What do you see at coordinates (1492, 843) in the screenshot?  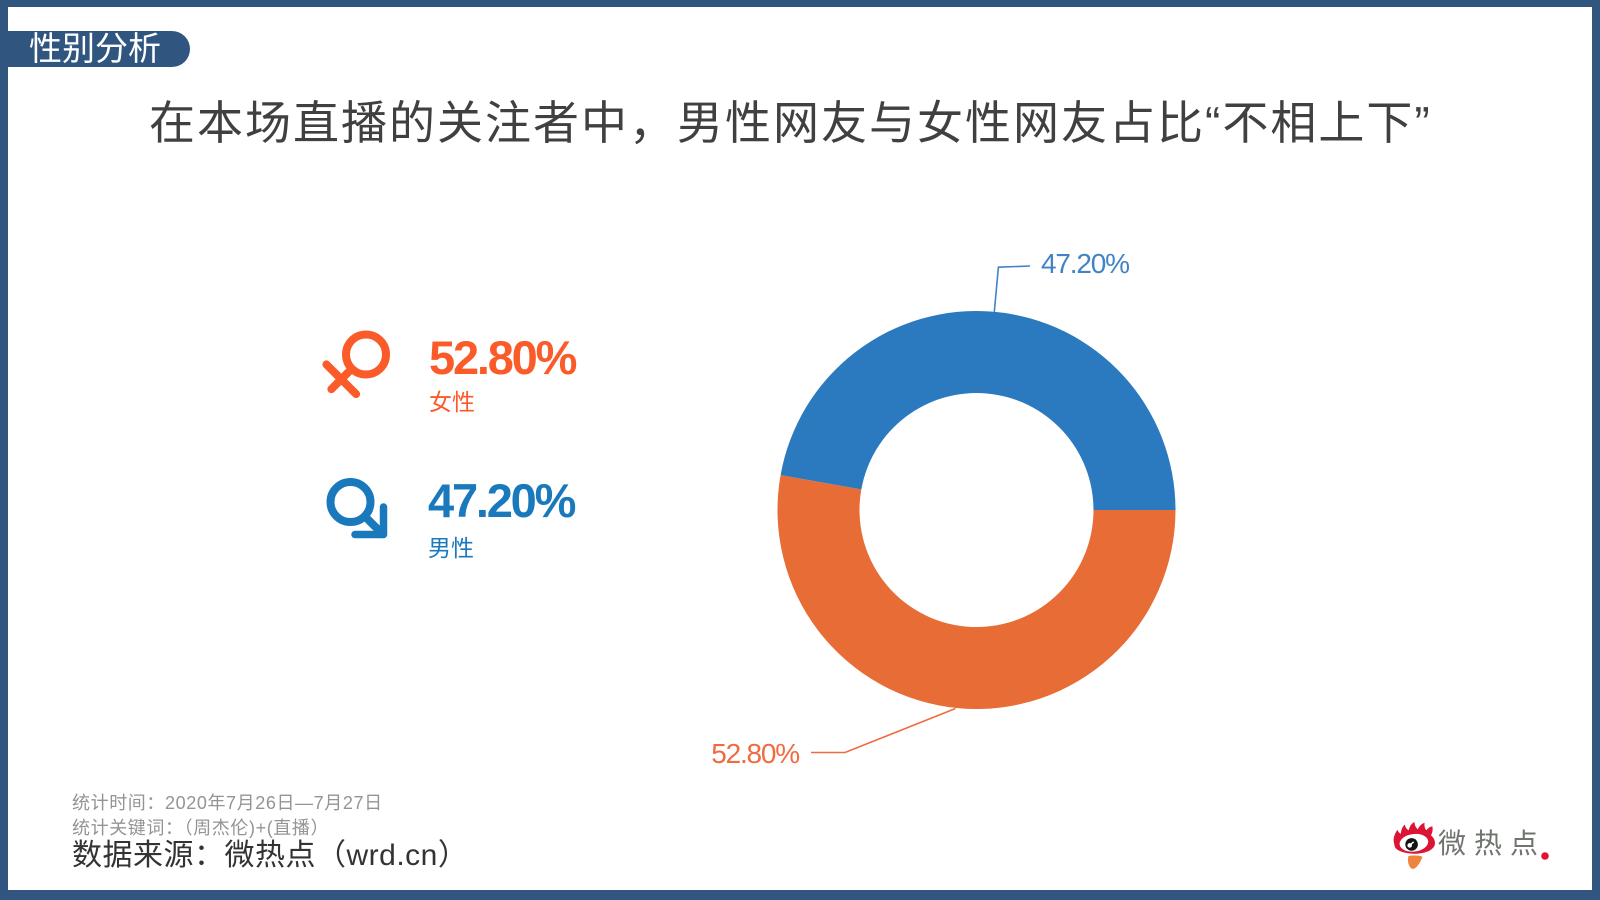 I see `svg-text: 微热点` at bounding box center [1492, 843].